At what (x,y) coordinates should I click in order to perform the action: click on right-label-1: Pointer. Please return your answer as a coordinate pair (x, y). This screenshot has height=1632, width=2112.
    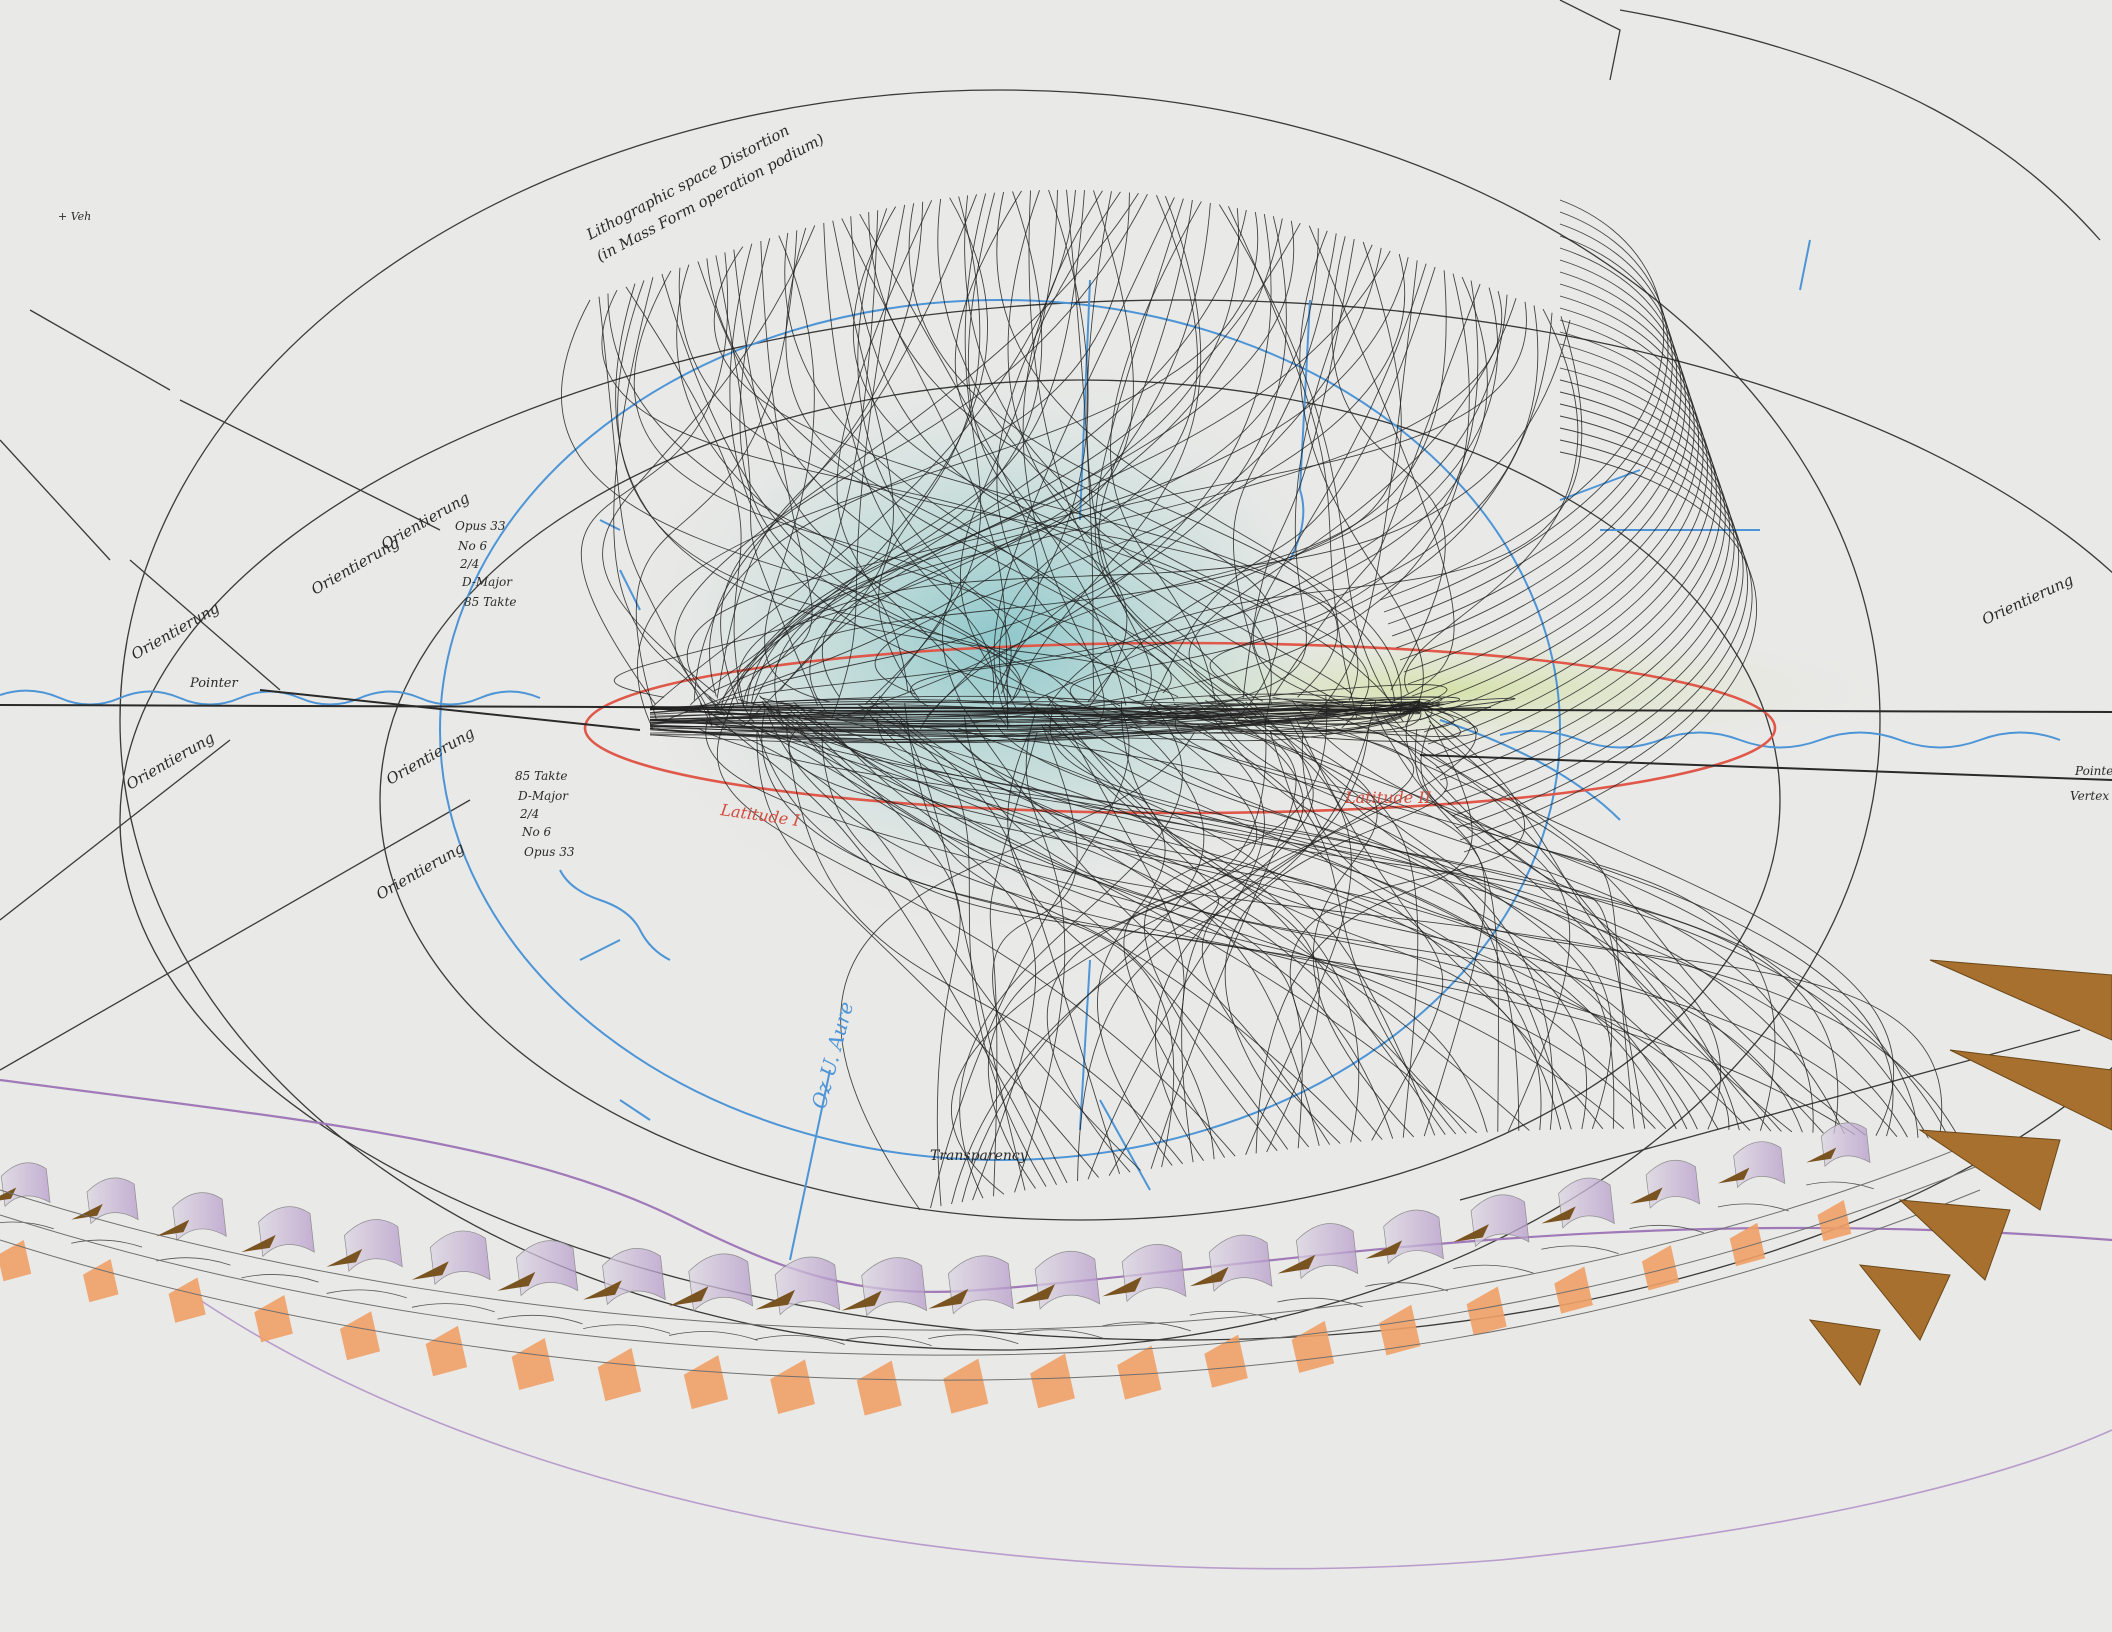
    Looking at the image, I should click on (2093, 771).